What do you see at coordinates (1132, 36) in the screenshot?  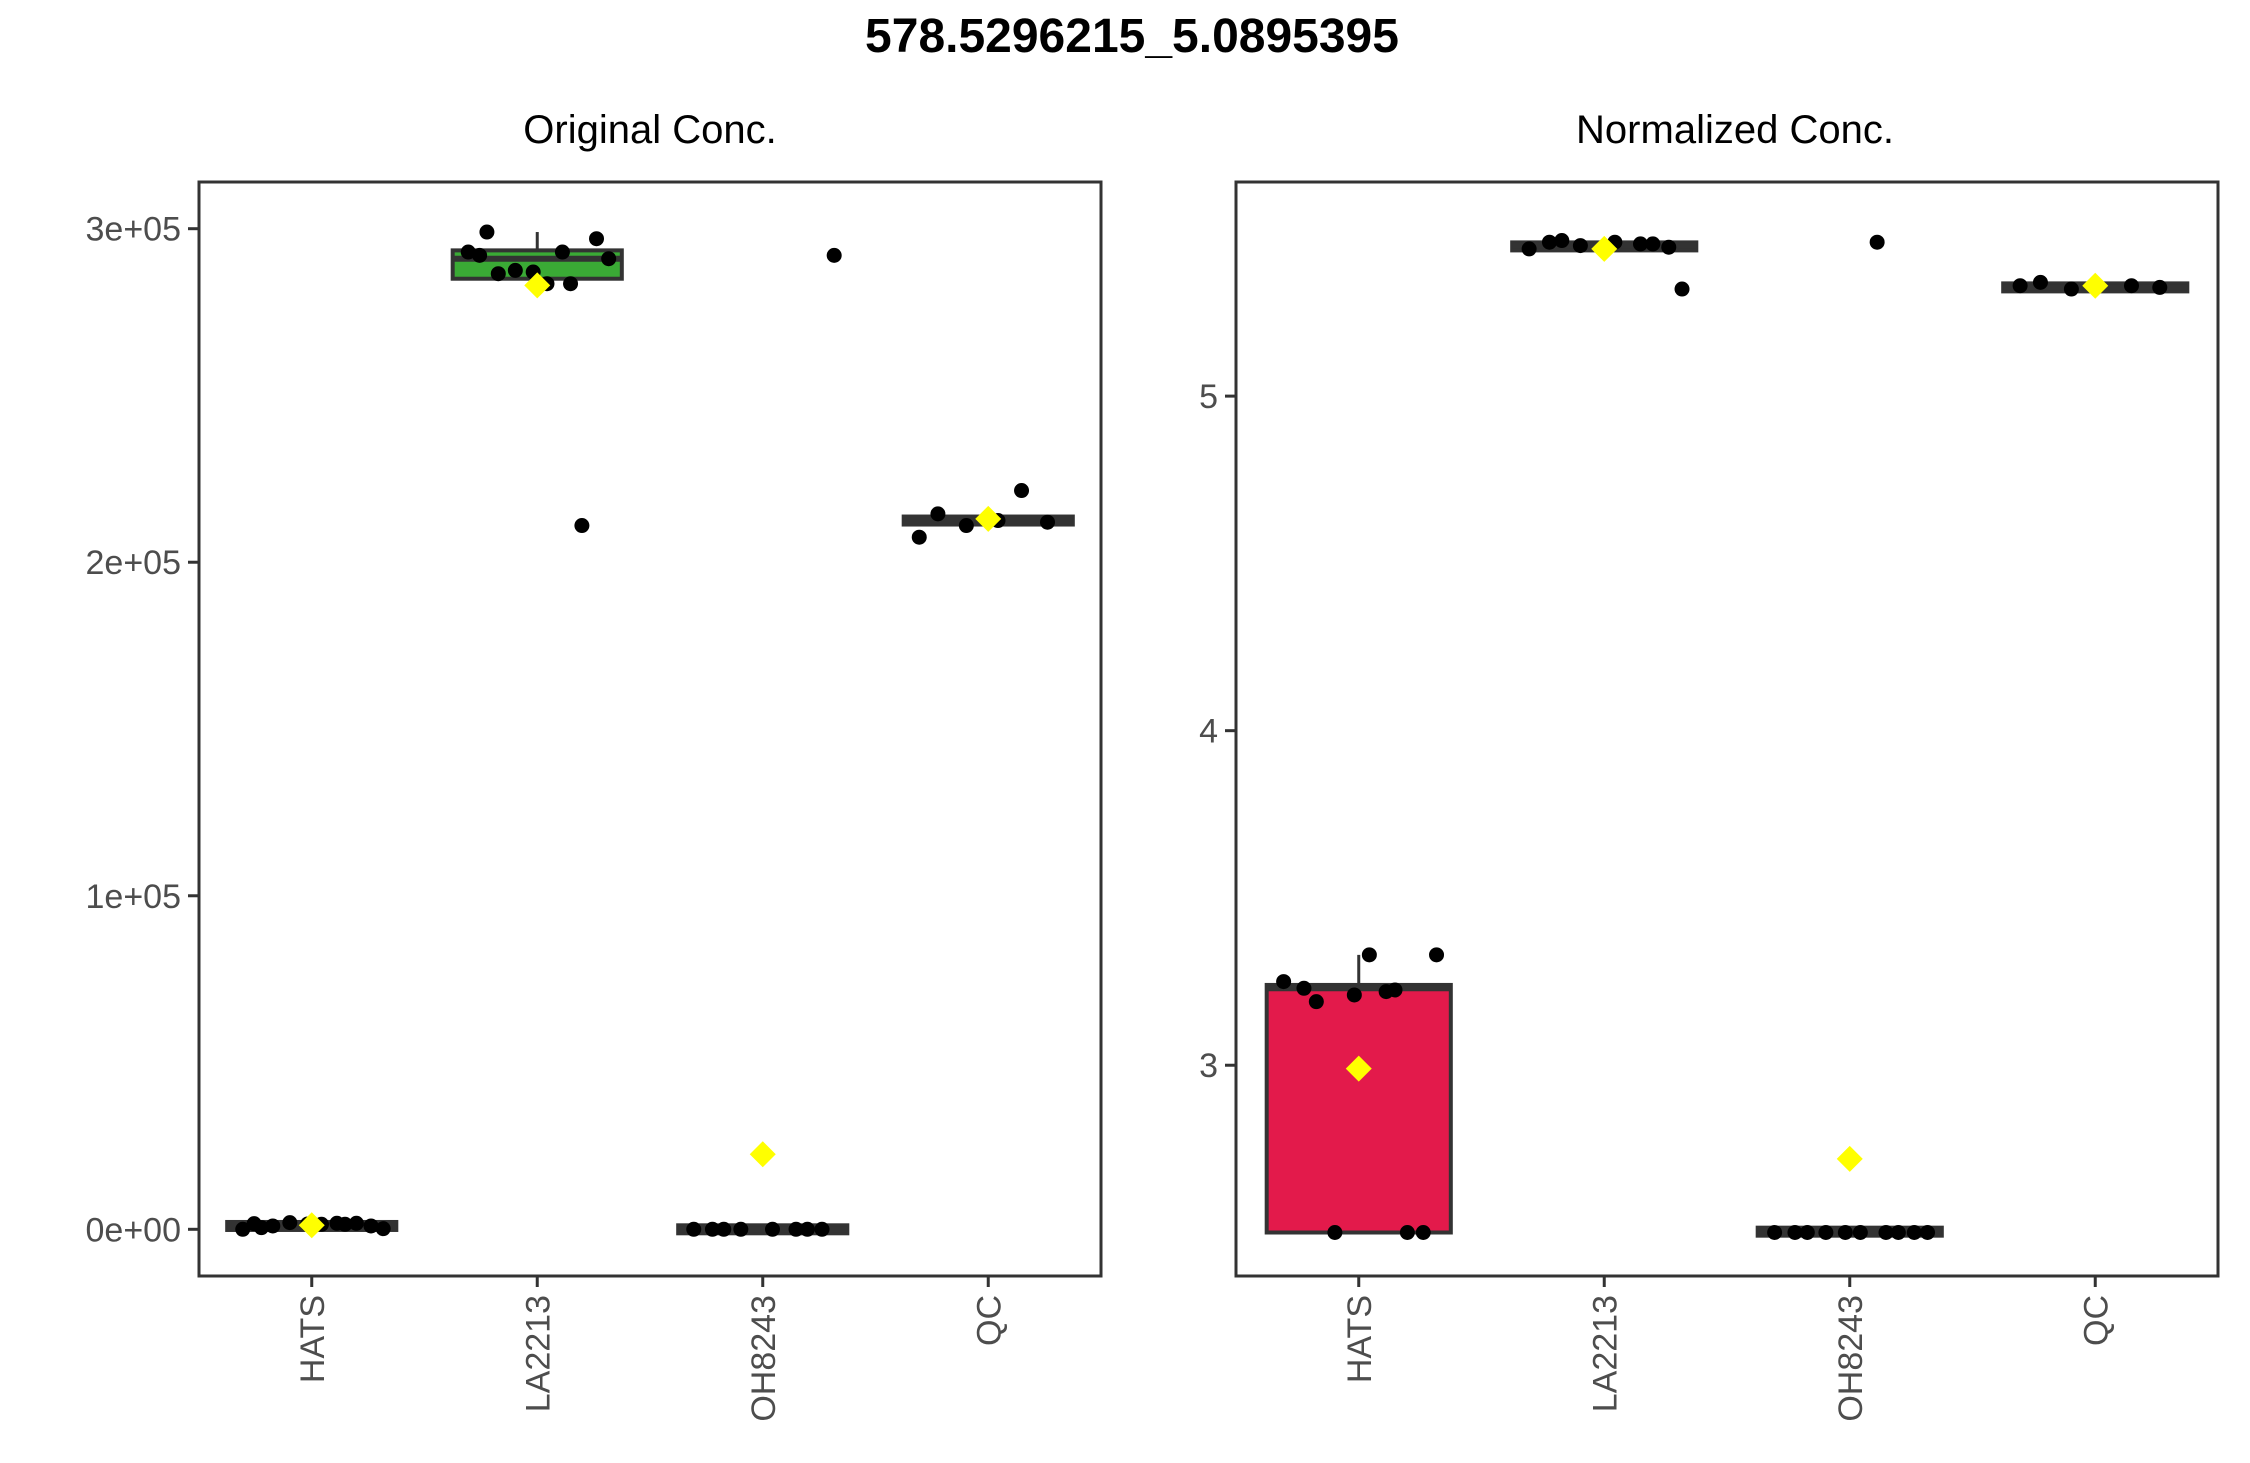 I see `chart-title: 578.5296215_5.0895395` at bounding box center [1132, 36].